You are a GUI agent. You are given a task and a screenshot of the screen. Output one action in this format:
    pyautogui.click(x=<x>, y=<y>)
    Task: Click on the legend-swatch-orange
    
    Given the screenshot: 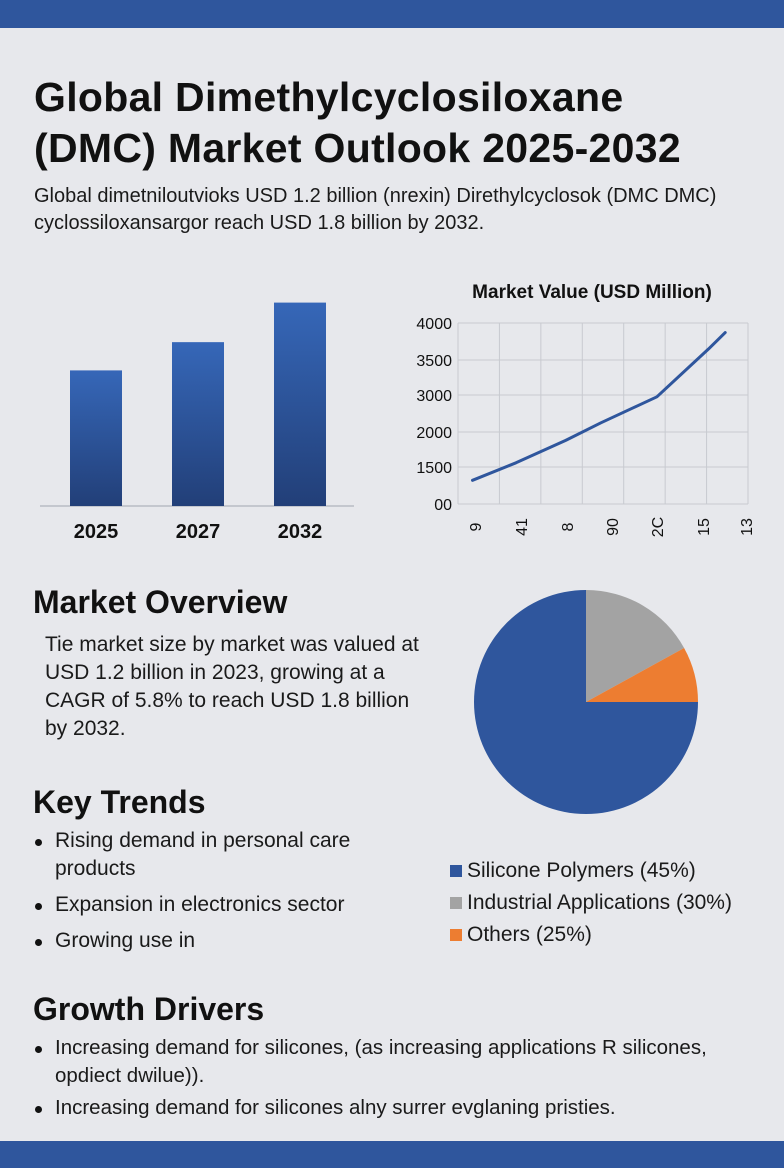 What is the action you would take?
    pyautogui.click(x=456, y=935)
    